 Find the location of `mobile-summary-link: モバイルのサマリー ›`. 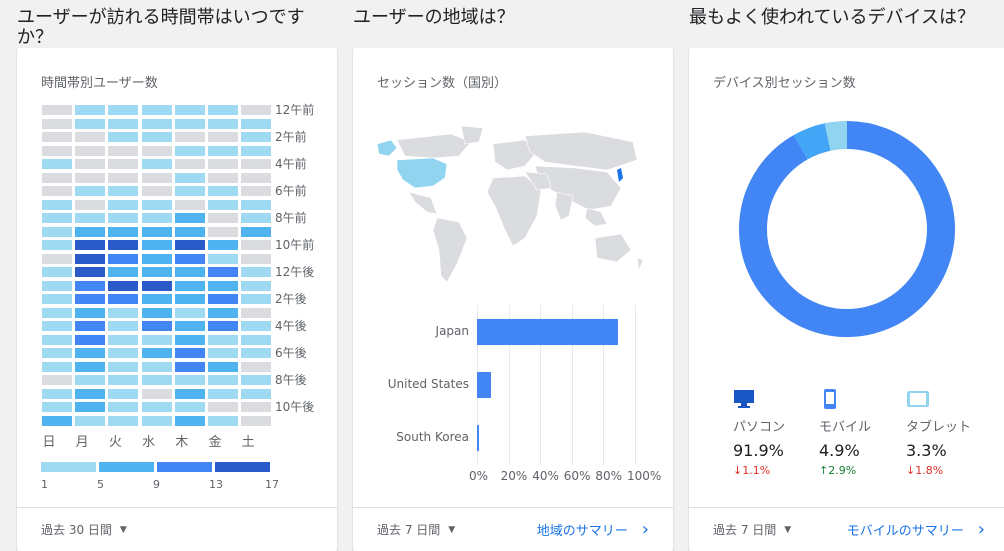

mobile-summary-link: モバイルのサマリー › is located at coordinates (916, 529).